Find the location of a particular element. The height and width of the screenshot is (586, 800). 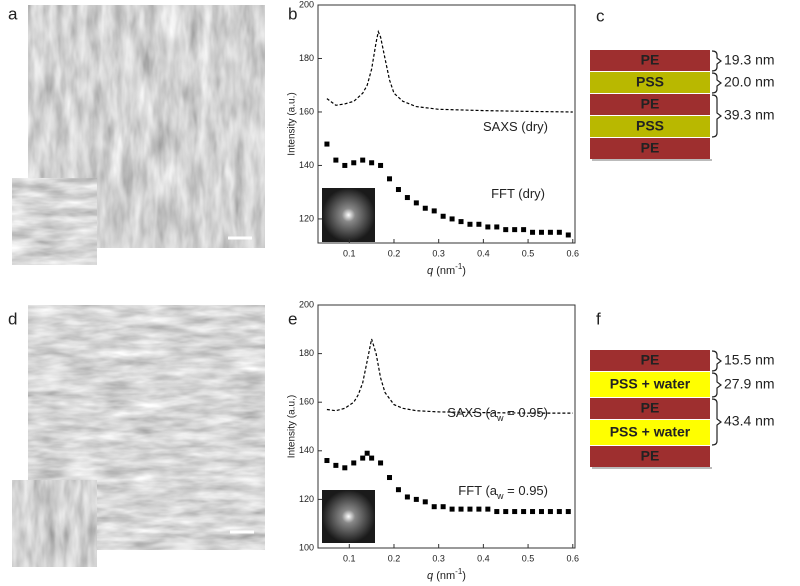

panel-label: d is located at coordinates (12, 318).